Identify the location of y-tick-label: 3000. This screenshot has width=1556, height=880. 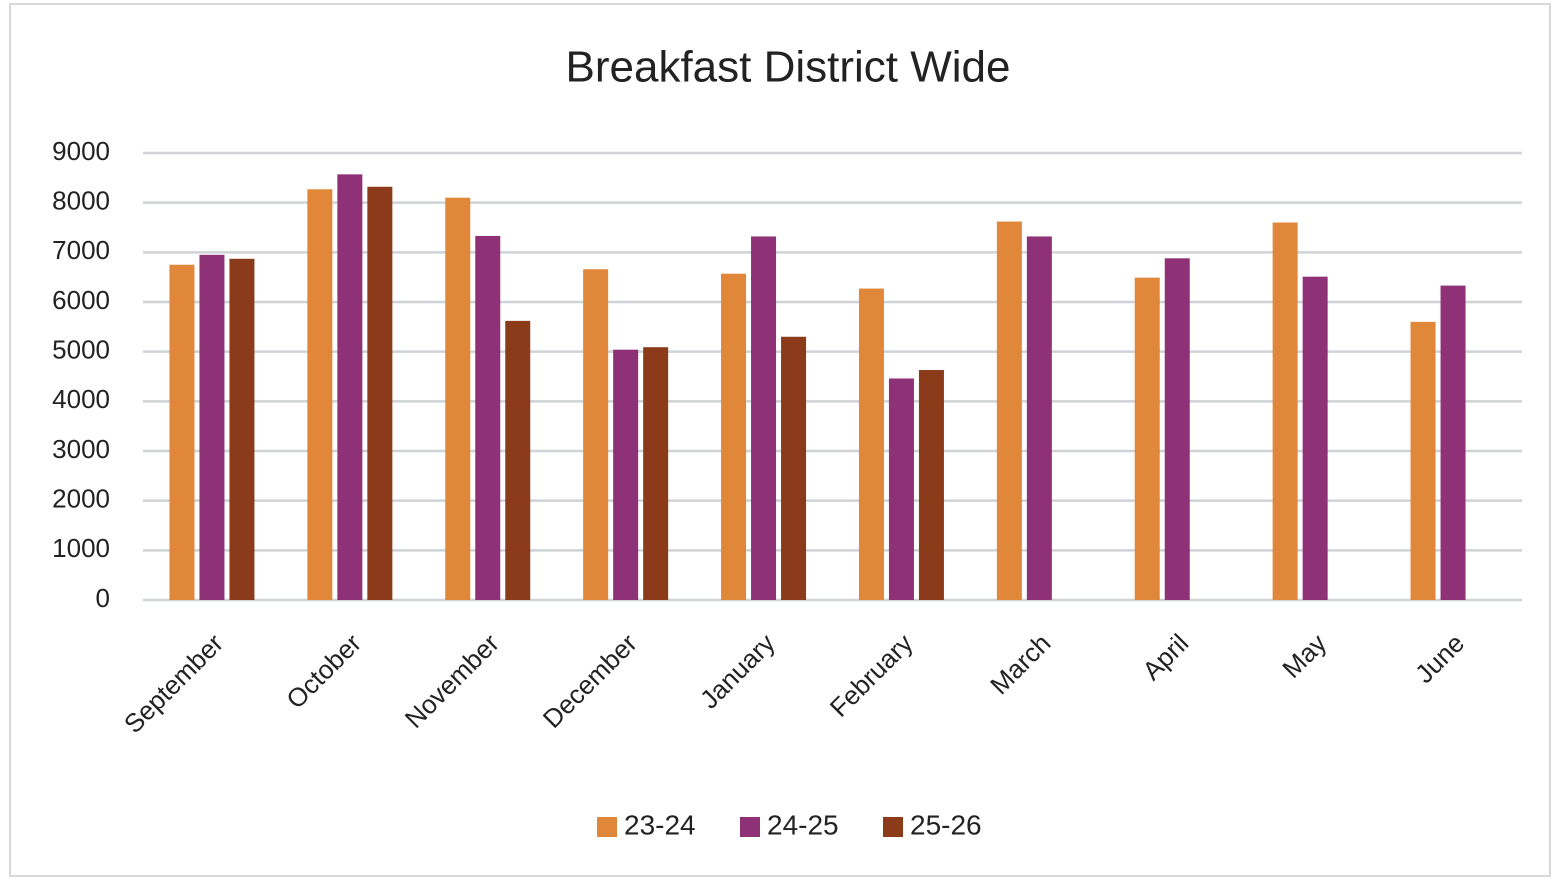
(81, 449).